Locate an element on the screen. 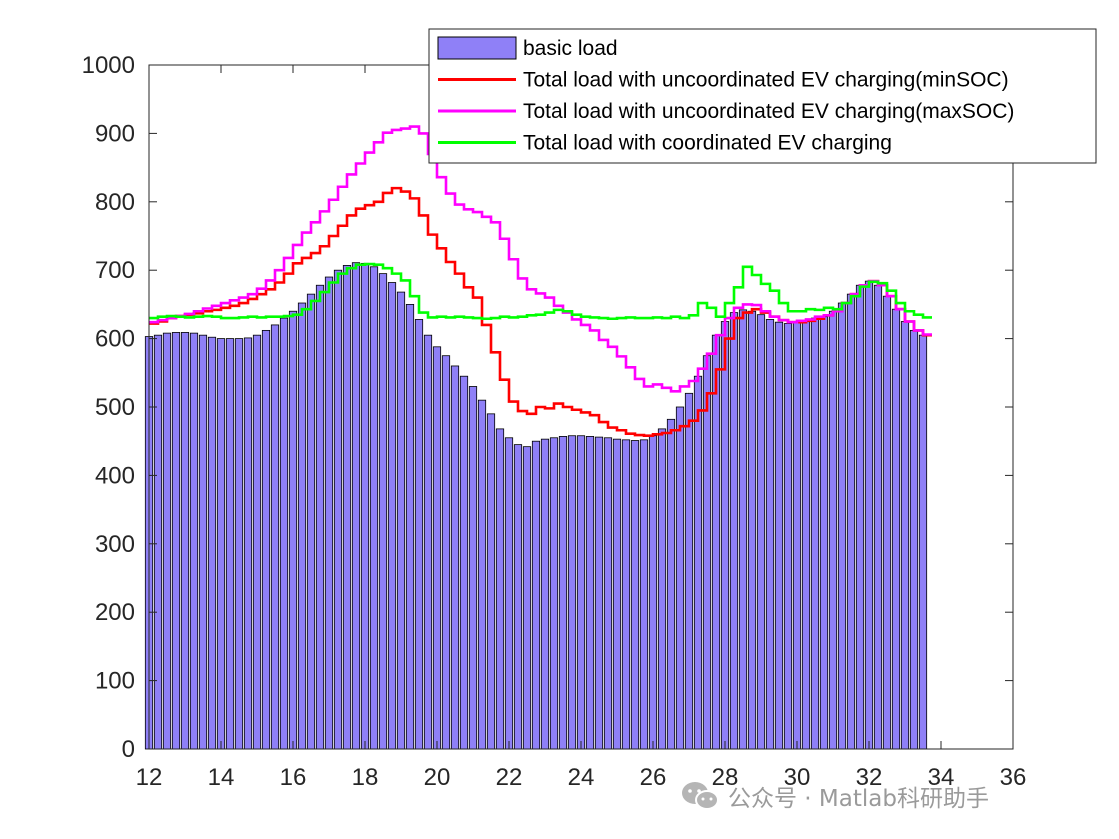 The image size is (1119, 839). y-tick-label: 300 is located at coordinates (115, 544).